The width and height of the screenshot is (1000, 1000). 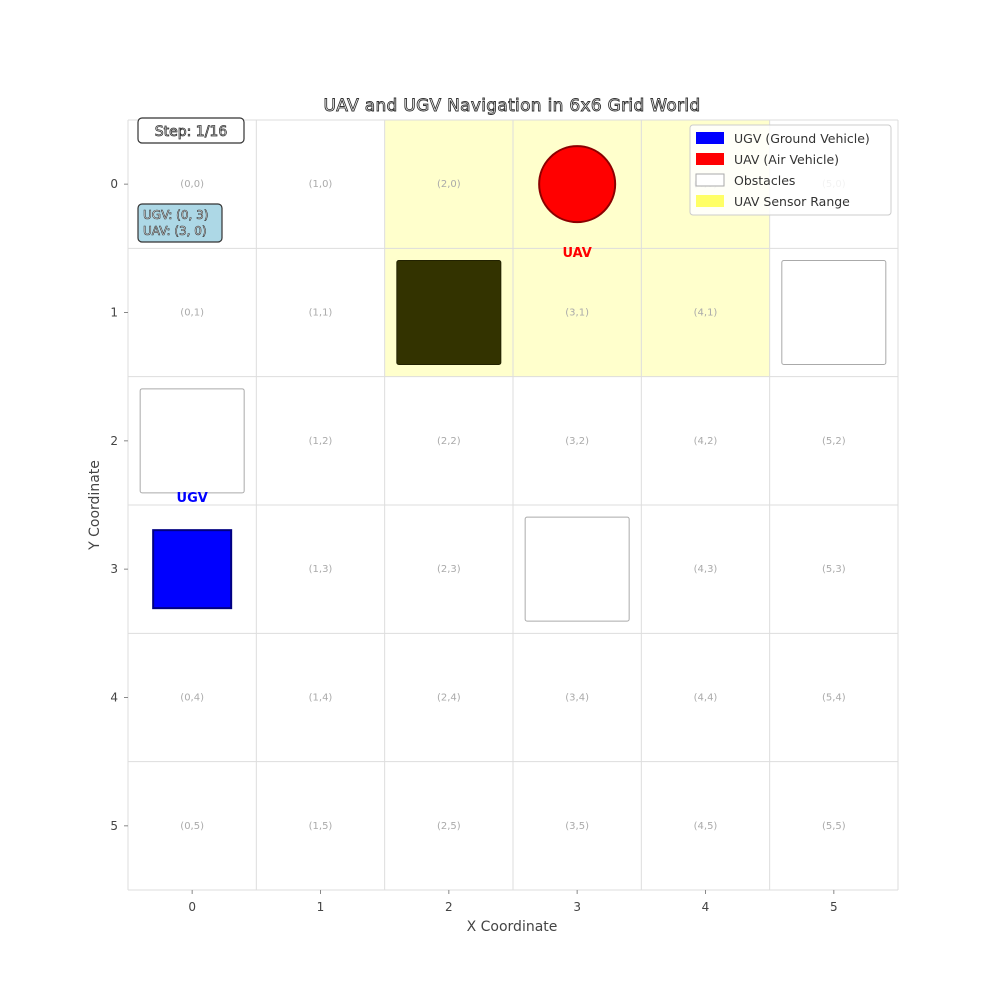 I want to click on uav-label: UAV, so click(x=576, y=253).